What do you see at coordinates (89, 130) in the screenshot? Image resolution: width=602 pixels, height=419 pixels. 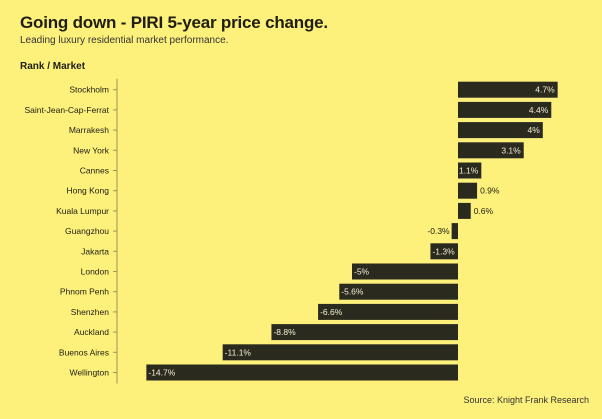 I see `category-label: Marrakesh` at bounding box center [89, 130].